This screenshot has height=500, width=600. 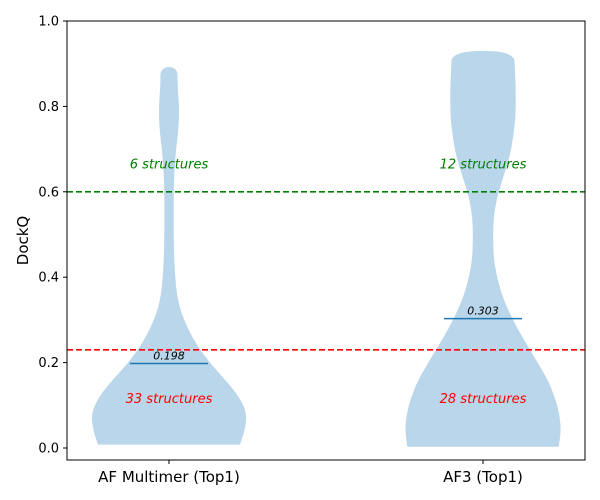 I want to click on median-value-label-2: 0.303, so click(x=483, y=311).